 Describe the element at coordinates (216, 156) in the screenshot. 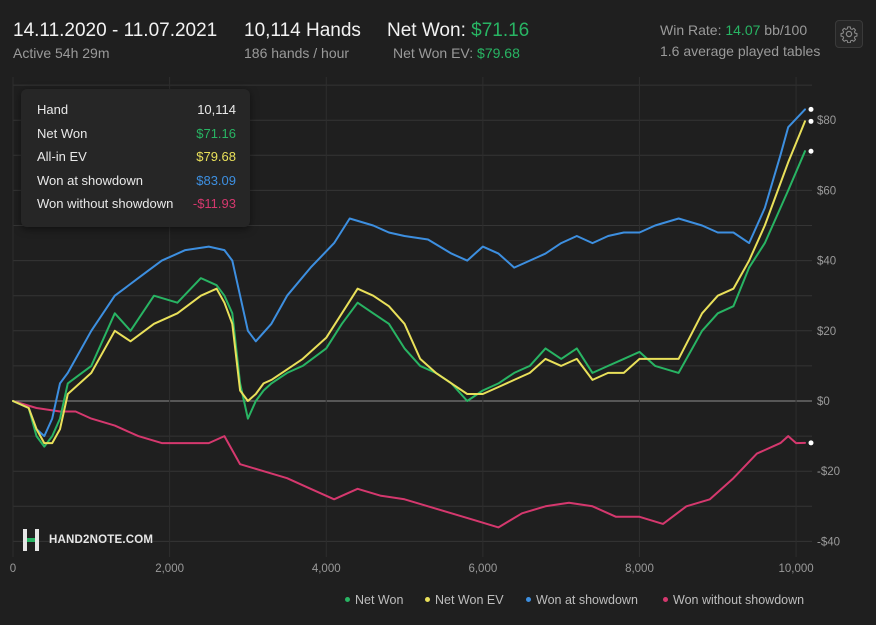

I see `tooltip-value: $79.68` at that location.